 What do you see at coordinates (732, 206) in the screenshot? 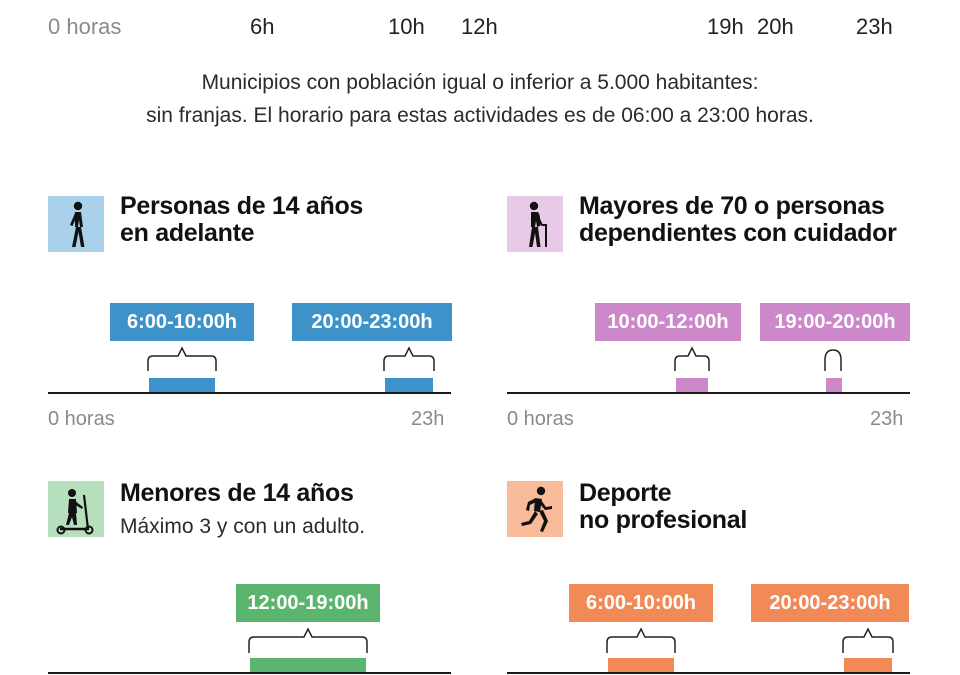
I see `panel-elderly-title-line-1: Mayores de 70 o personas` at bounding box center [732, 206].